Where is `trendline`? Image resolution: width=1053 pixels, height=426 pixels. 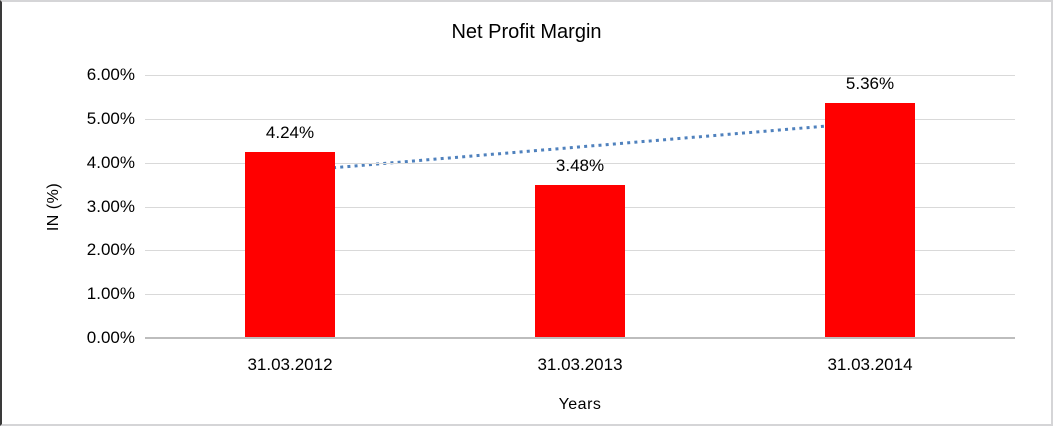 trendline is located at coordinates (580, 146).